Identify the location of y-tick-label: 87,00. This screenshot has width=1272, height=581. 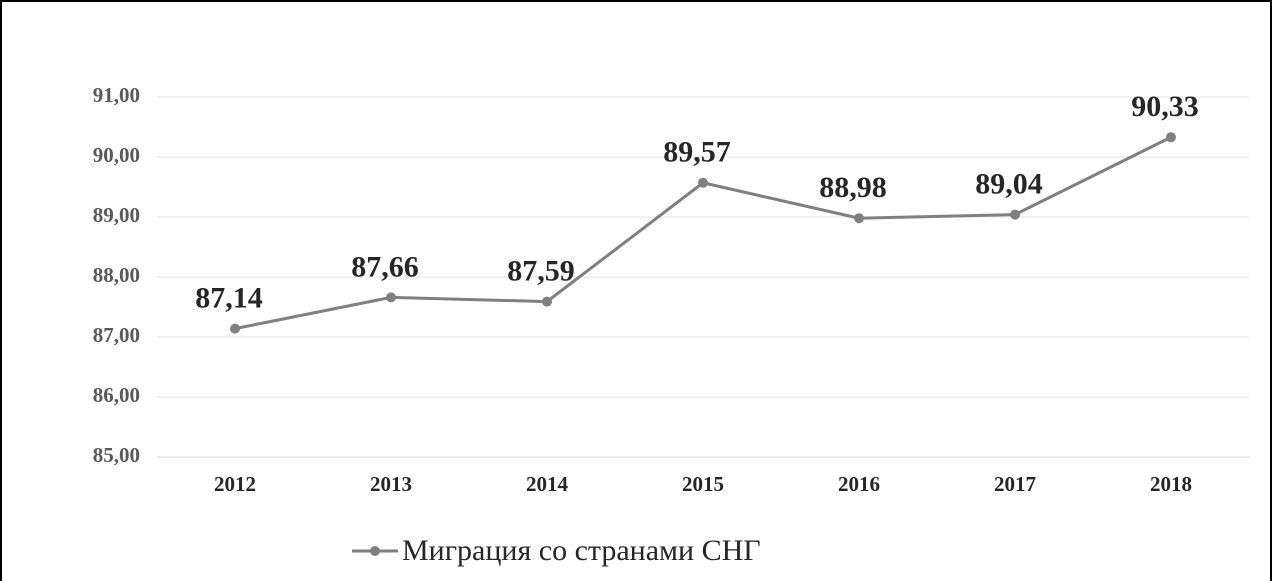
(116, 335).